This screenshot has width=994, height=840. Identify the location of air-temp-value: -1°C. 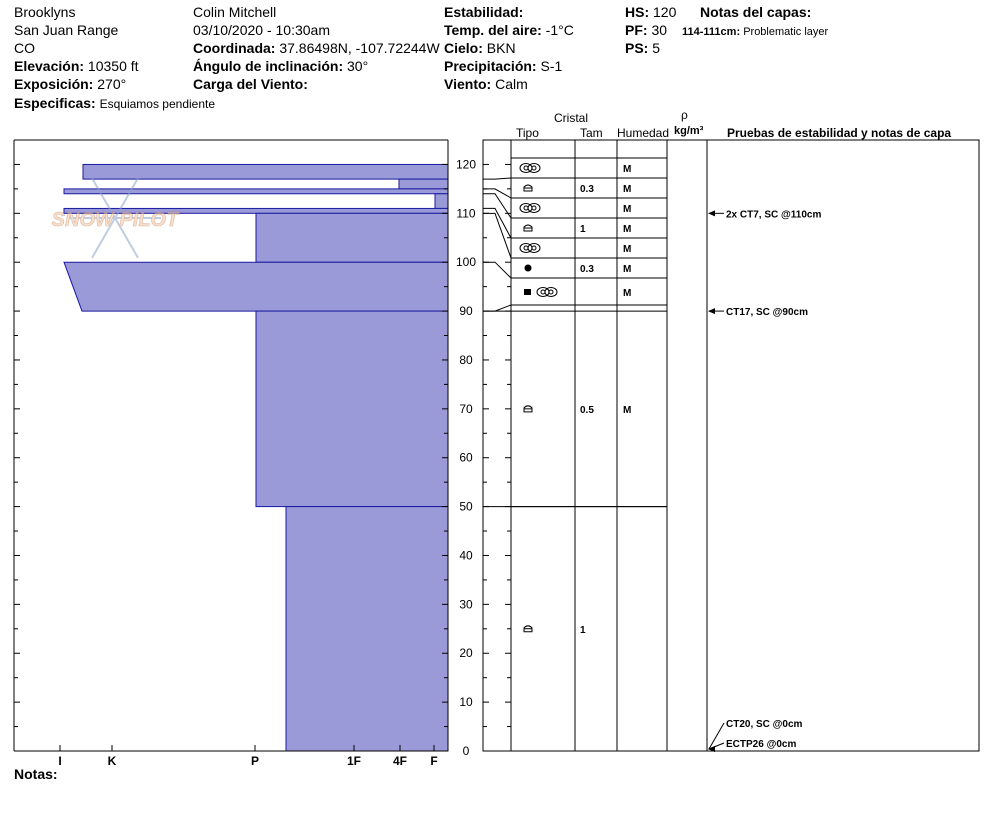
(559, 30).